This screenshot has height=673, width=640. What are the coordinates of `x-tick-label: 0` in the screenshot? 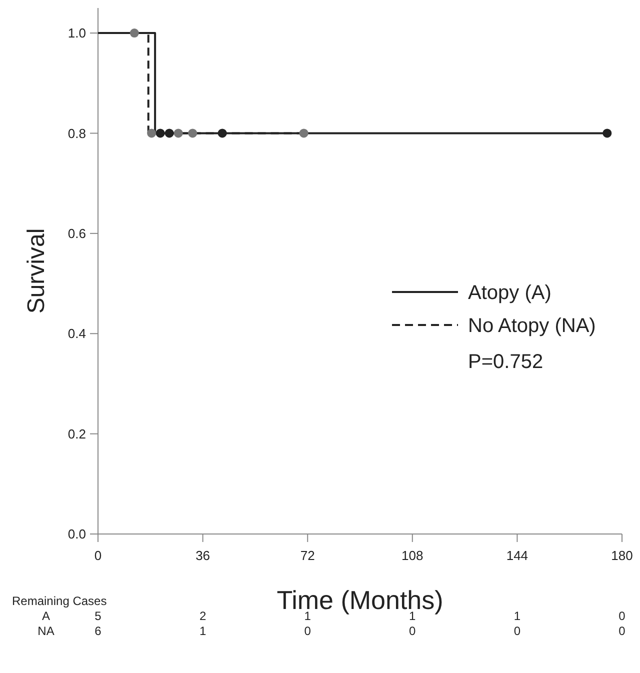 It's located at (98, 555).